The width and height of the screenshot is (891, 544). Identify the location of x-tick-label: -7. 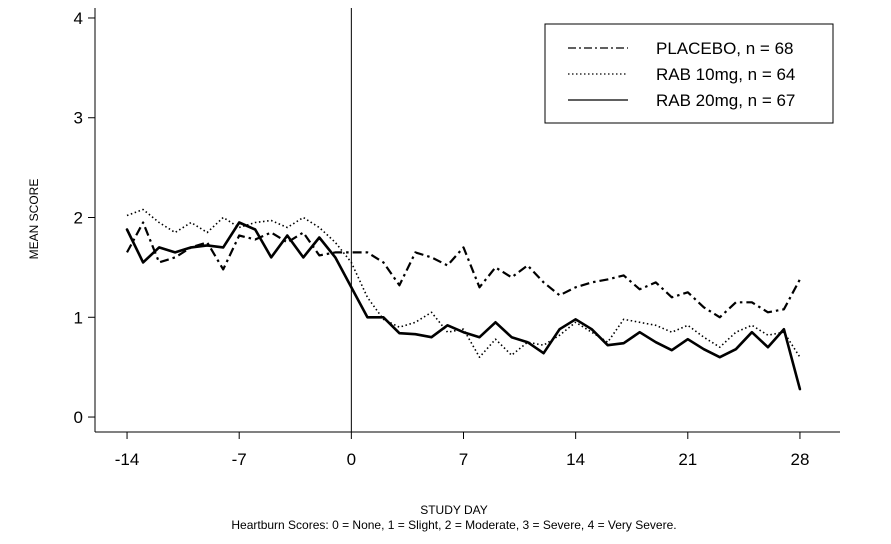
(239, 459).